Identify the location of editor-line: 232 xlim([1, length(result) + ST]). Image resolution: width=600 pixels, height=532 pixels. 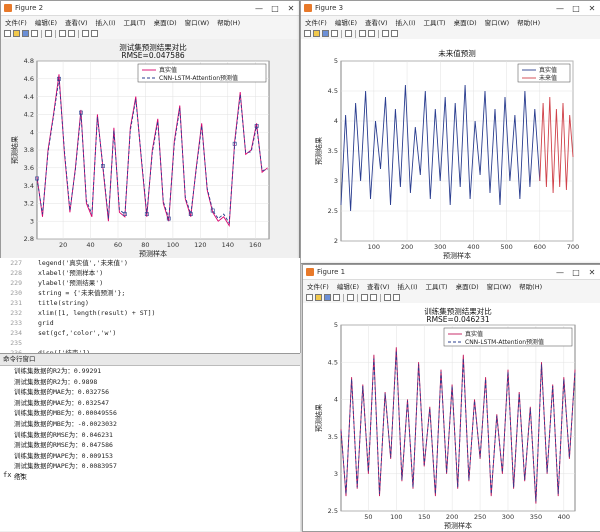
(150, 313).